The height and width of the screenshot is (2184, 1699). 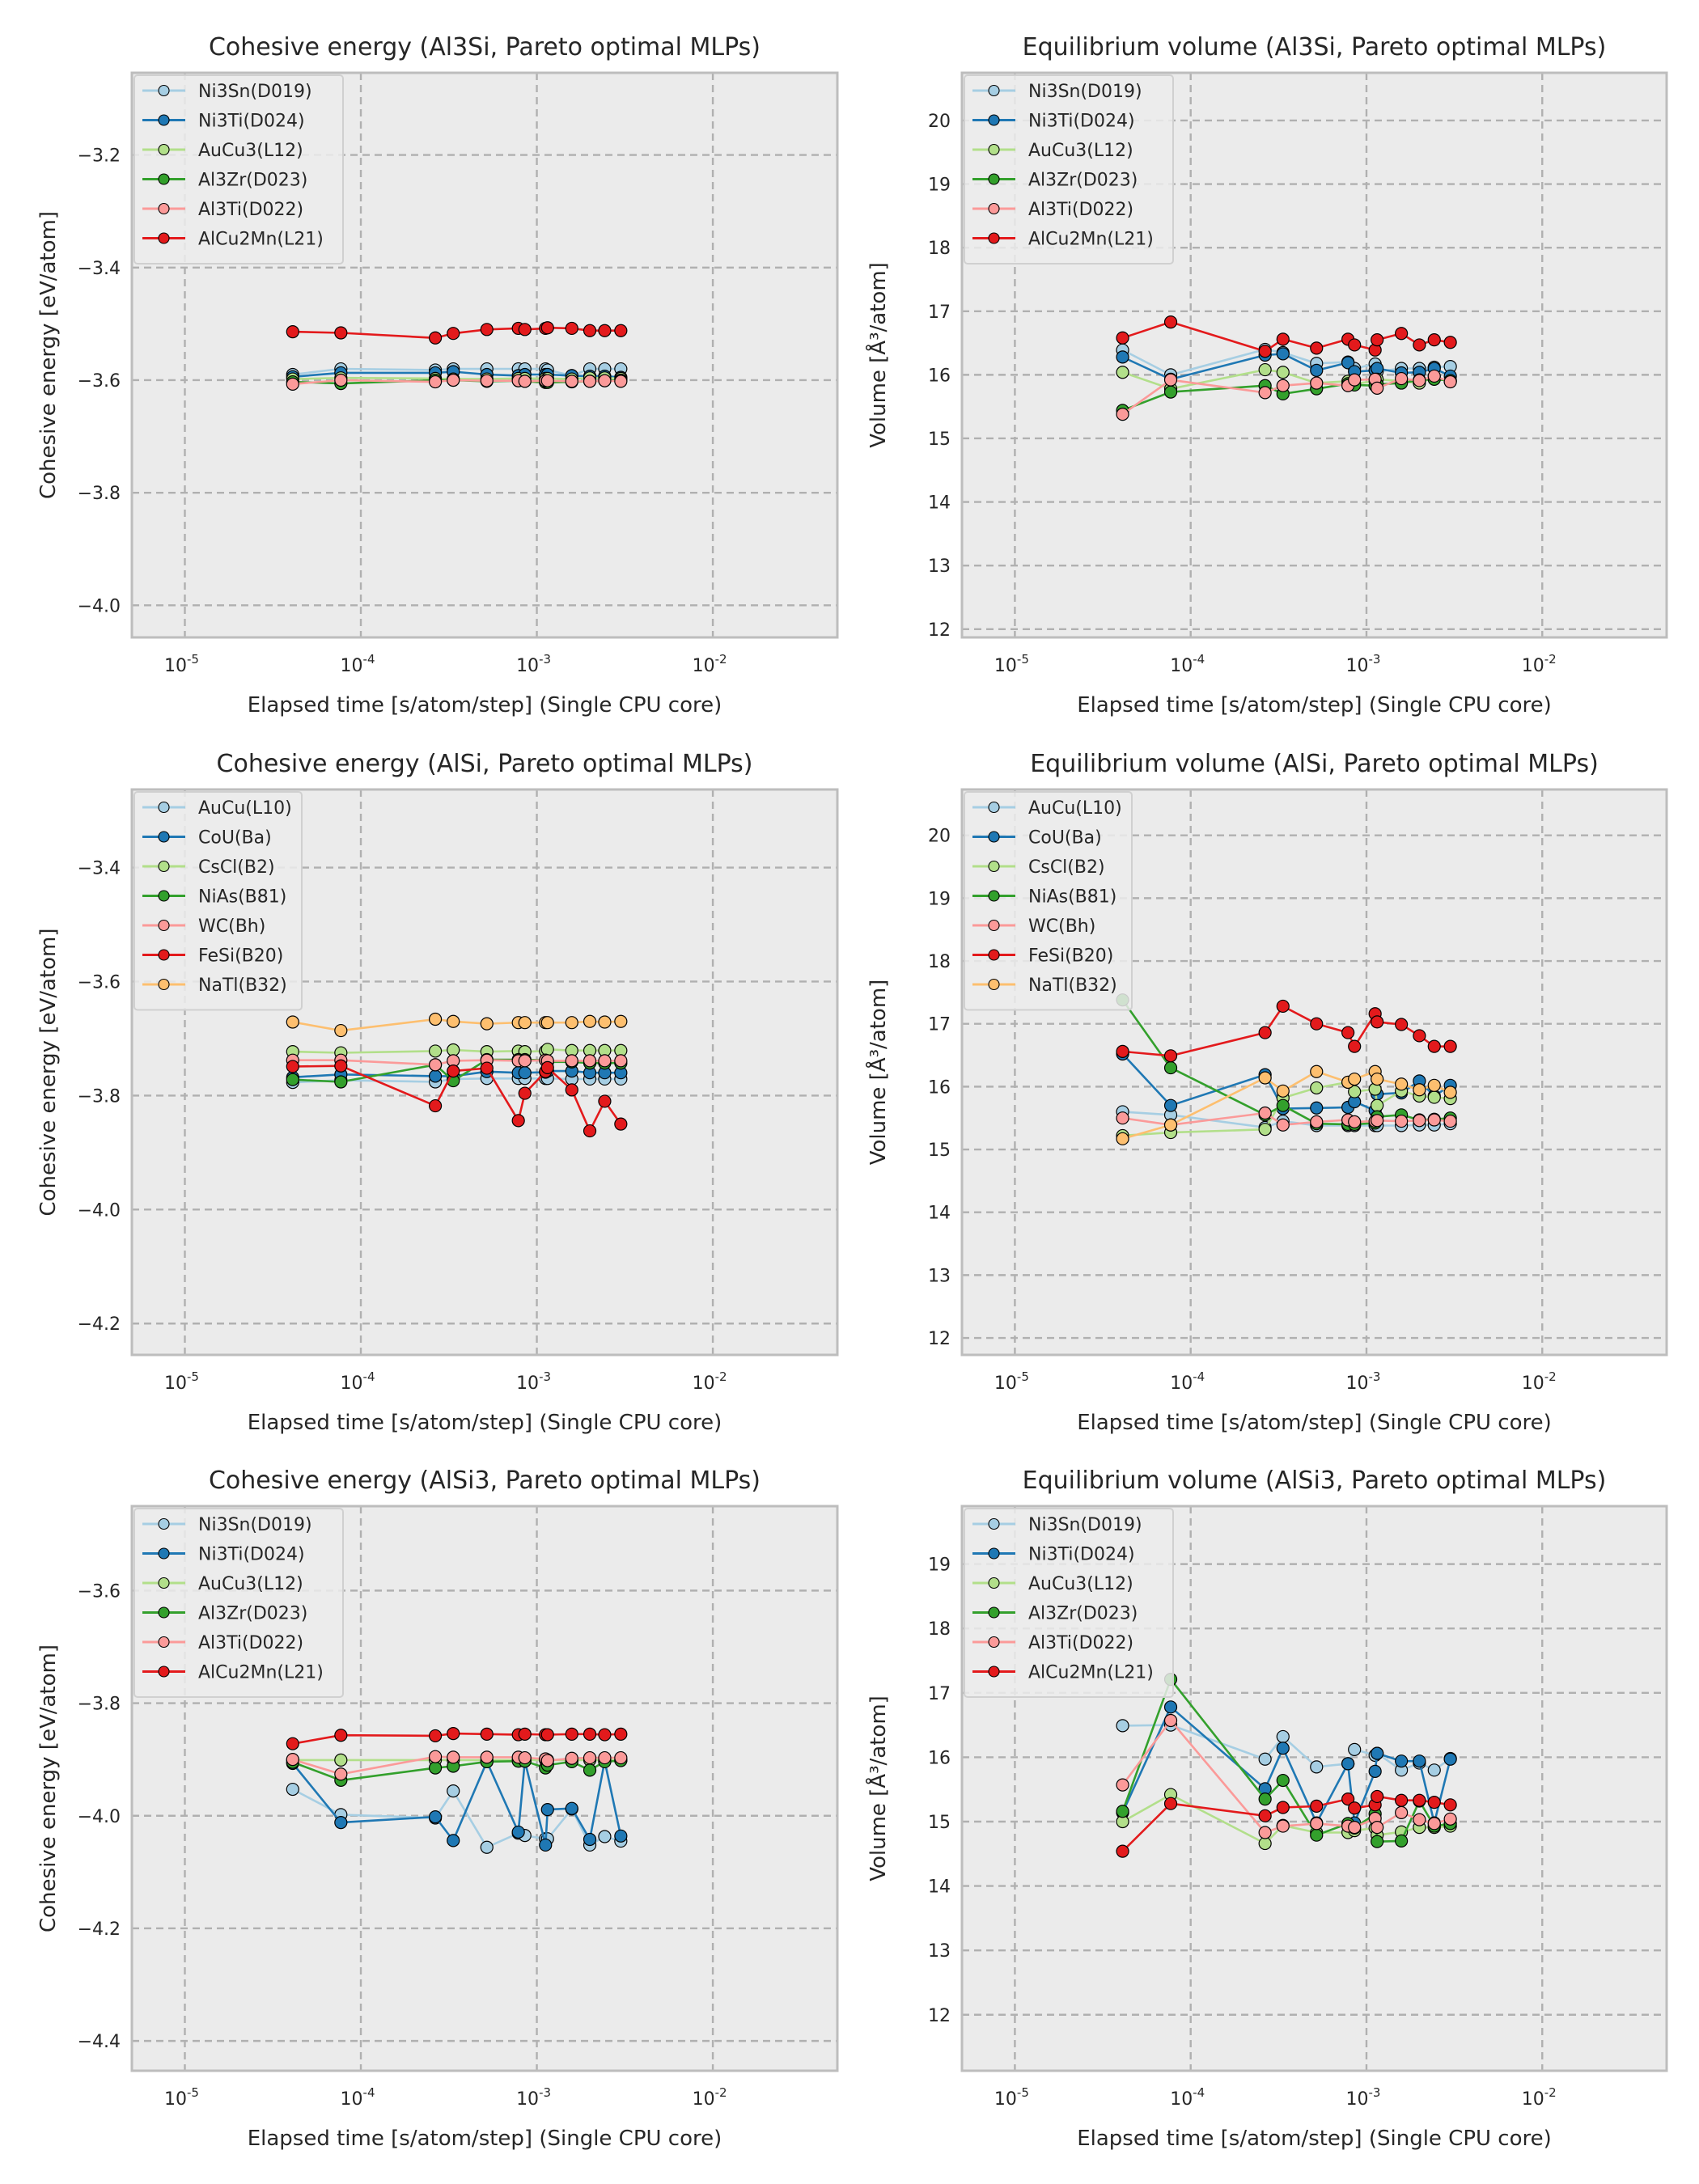 What do you see at coordinates (1023, 659) in the screenshot?
I see `x-tick-exponent: -5` at bounding box center [1023, 659].